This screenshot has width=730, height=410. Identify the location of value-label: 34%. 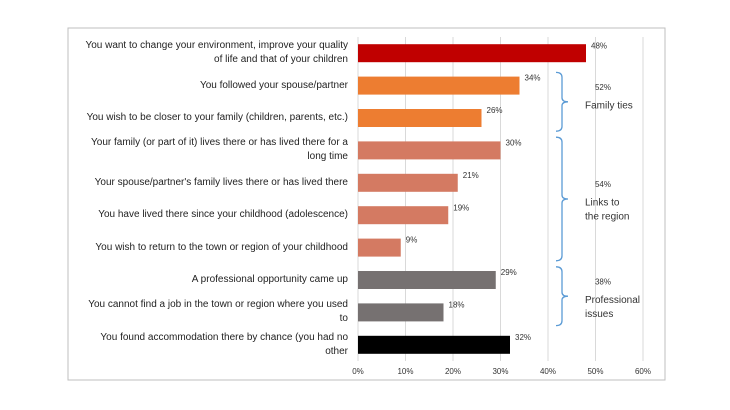
(533, 78).